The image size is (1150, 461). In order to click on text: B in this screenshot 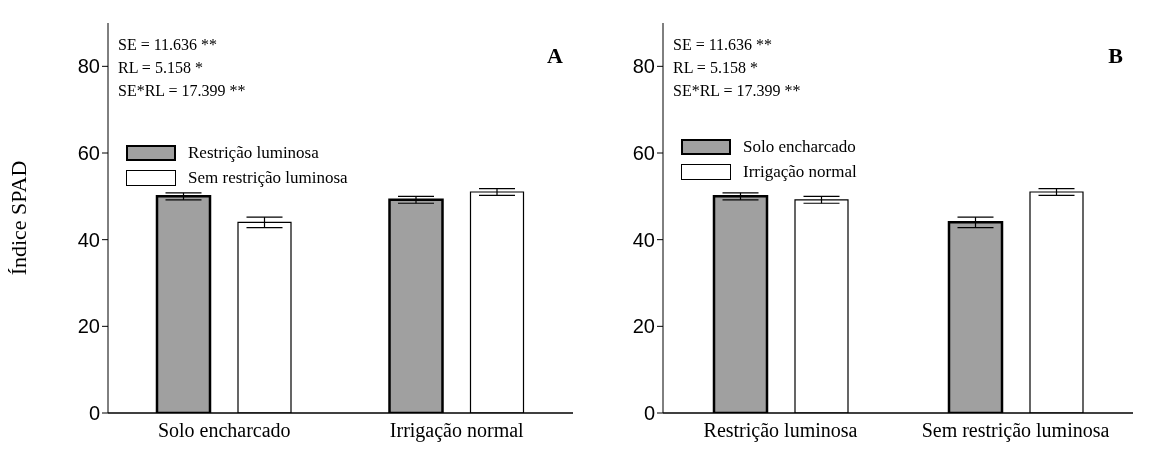, I will do `click(1115, 56)`.